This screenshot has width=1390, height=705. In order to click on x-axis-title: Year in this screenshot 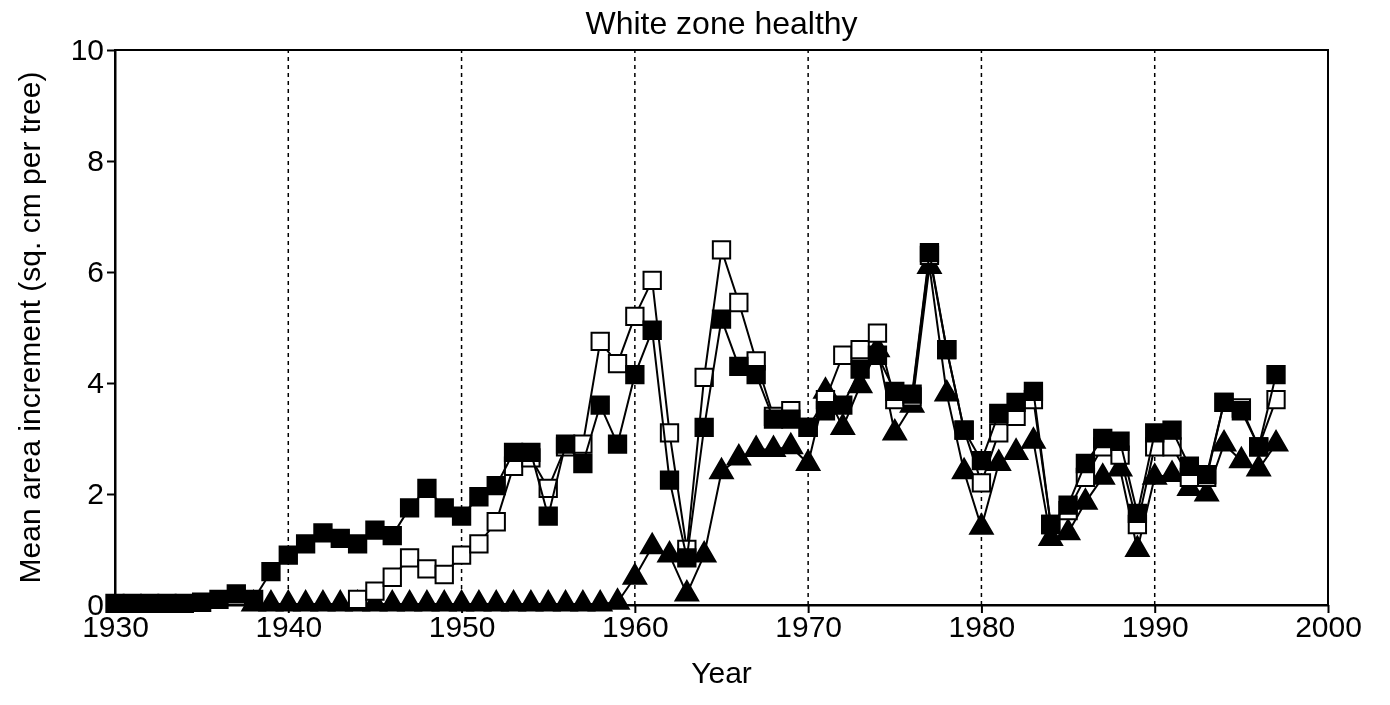, I will do `click(721, 672)`.